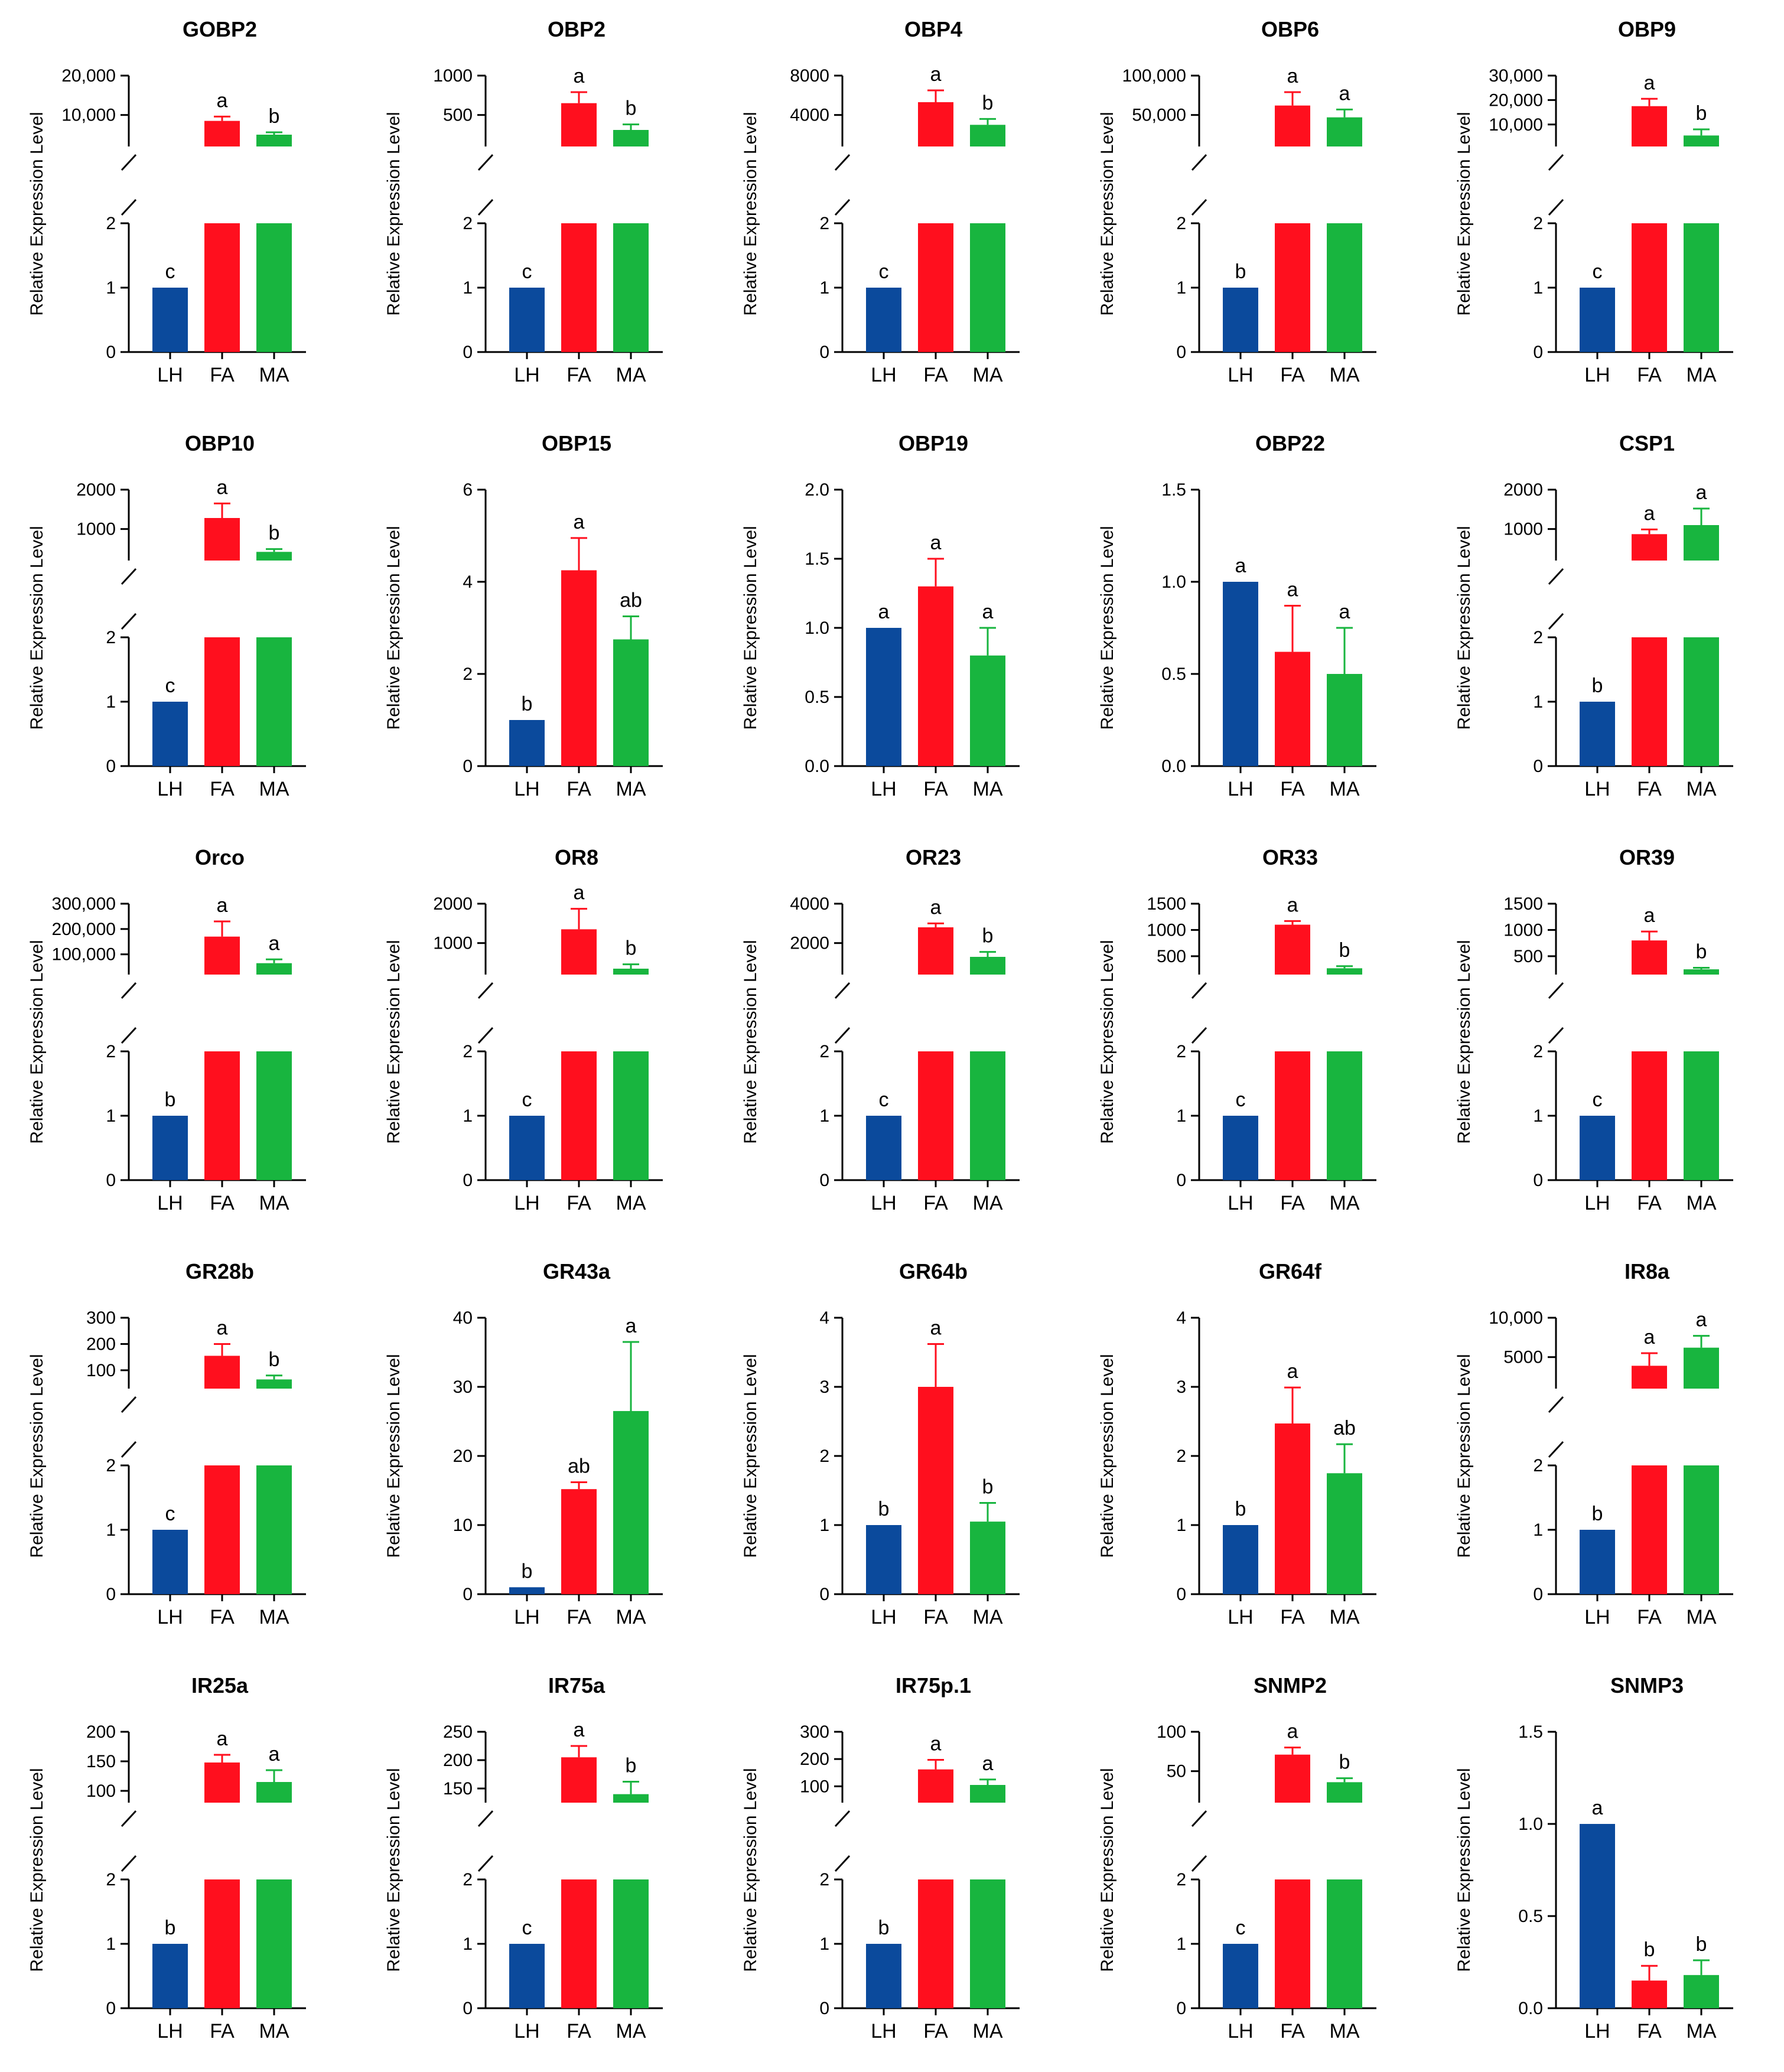 The width and height of the screenshot is (1784, 2072). I want to click on y-tick-label: 250, so click(458, 1732).